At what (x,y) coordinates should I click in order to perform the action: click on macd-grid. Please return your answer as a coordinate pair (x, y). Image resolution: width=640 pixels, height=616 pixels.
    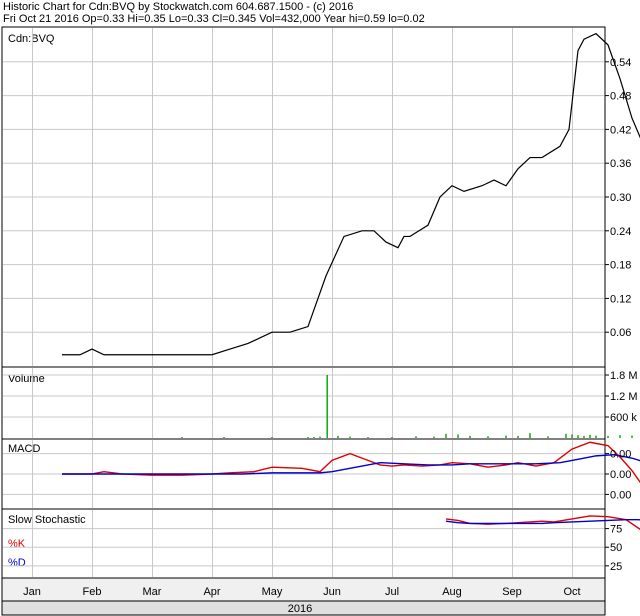
    Looking at the image, I should click on (303, 474).